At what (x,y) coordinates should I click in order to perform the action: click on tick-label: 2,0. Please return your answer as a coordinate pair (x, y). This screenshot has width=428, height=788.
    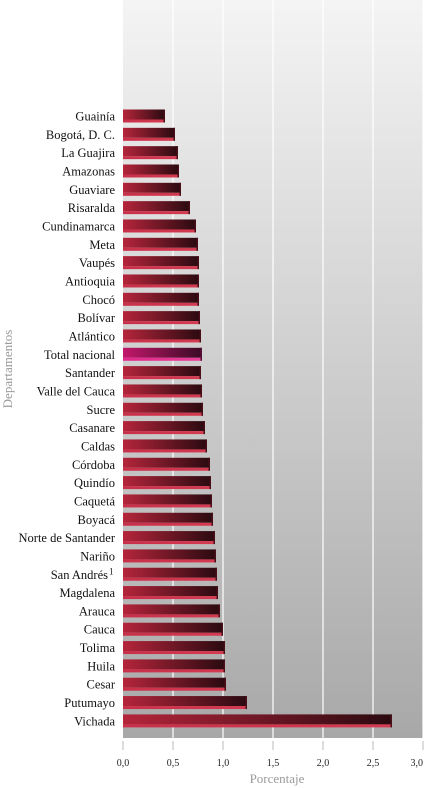
    Looking at the image, I should click on (323, 763).